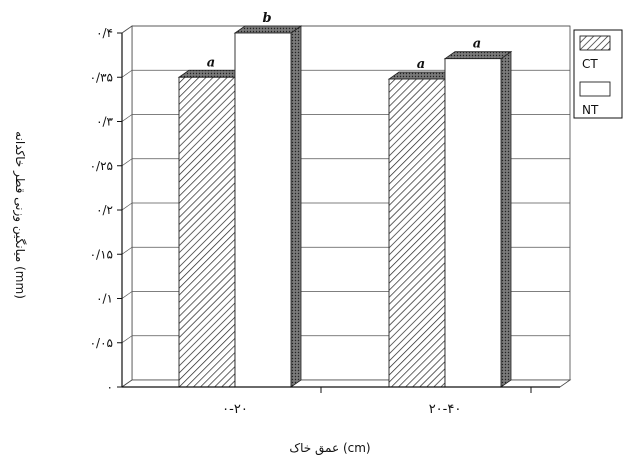 This screenshot has width=625, height=463. What do you see at coordinates (595, 43) in the screenshot?
I see `legend-swatch-CT` at bounding box center [595, 43].